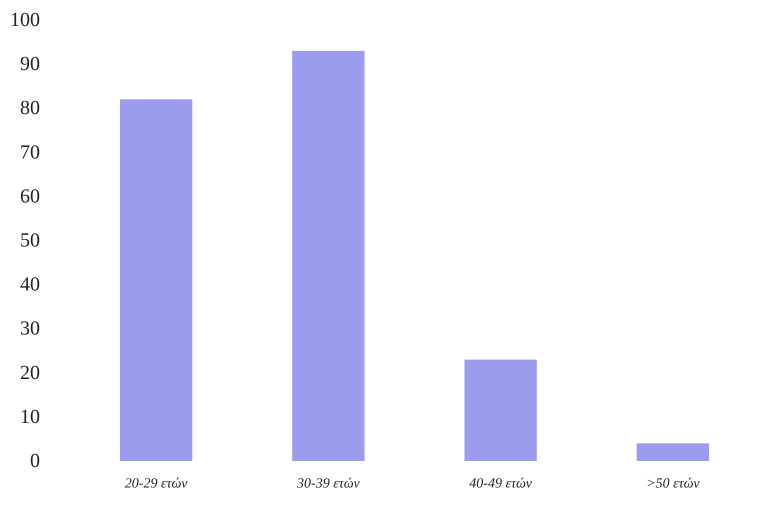  What do you see at coordinates (30, 108) in the screenshot?
I see `y-tick-label: 80` at bounding box center [30, 108].